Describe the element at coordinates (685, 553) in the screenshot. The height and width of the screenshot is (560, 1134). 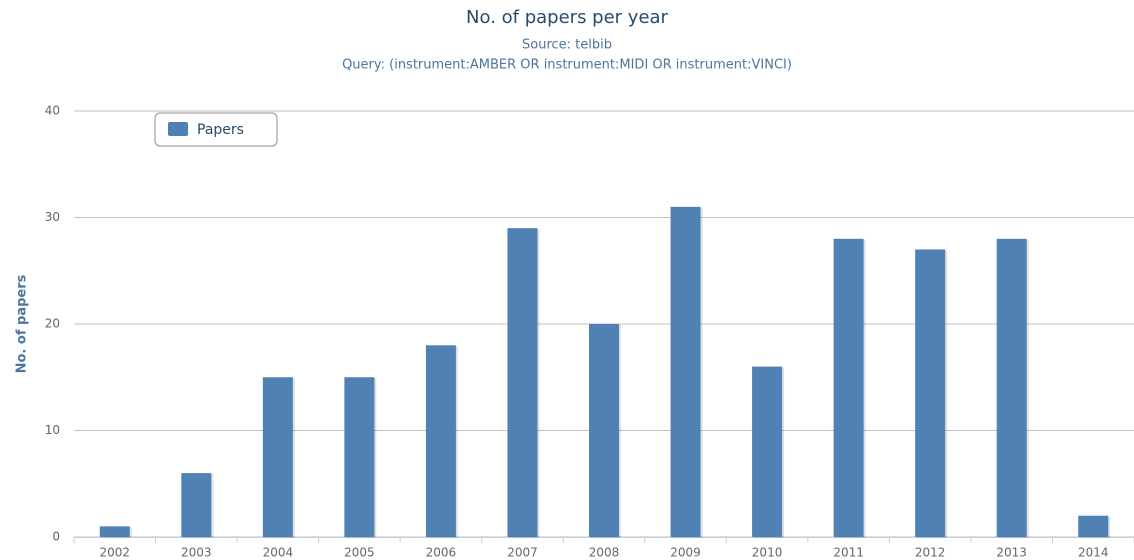
I see `x-tick-label: 2009` at that location.